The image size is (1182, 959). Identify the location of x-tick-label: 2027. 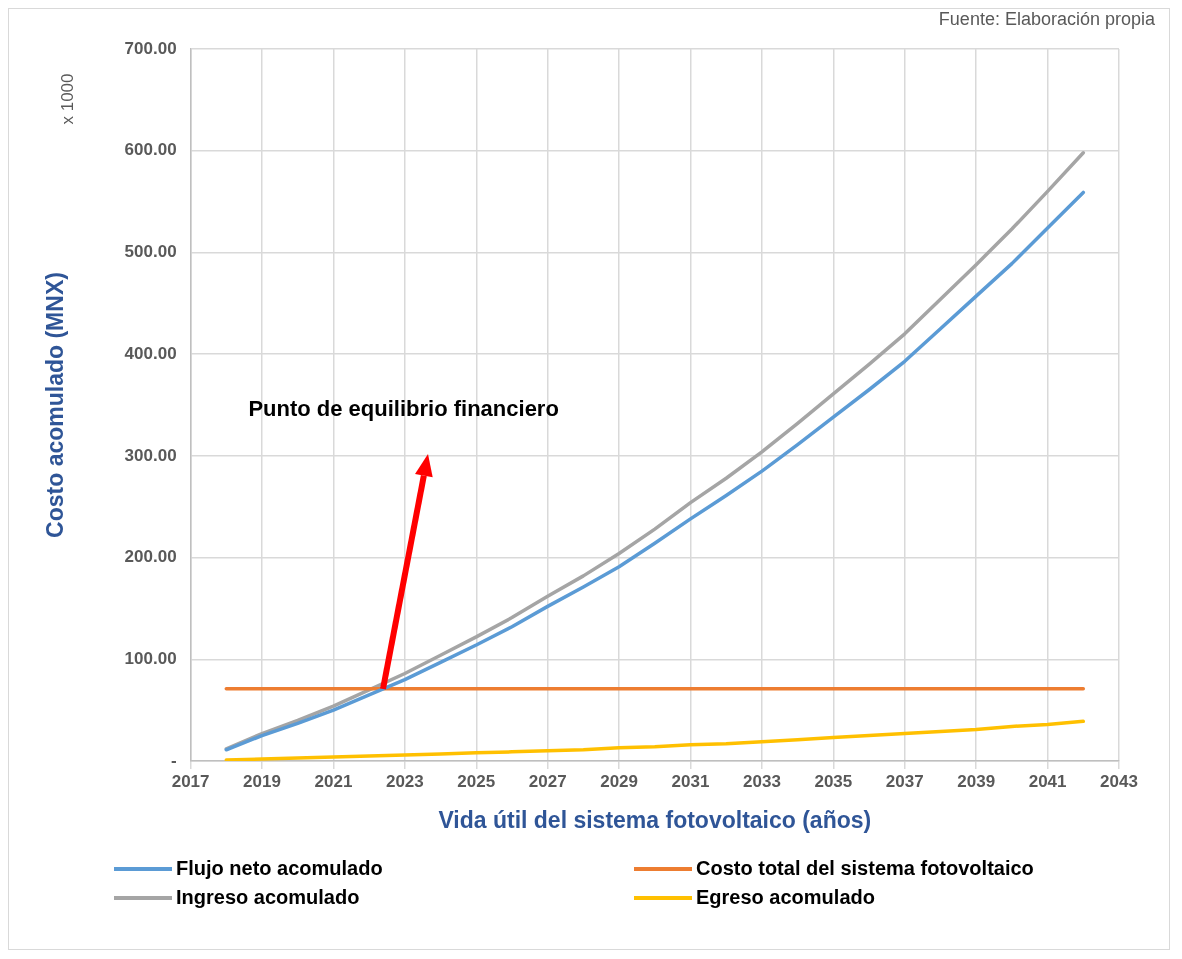
(547, 781).